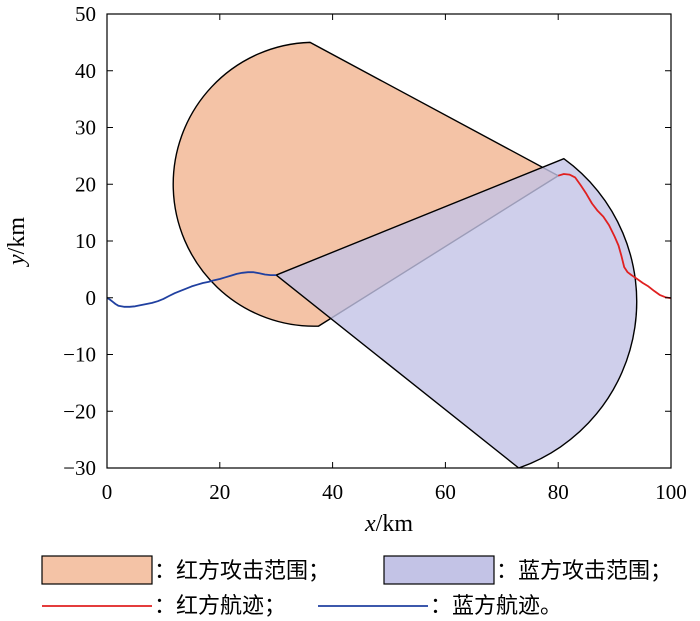 The image size is (700, 621). Describe the element at coordinates (395, 524) in the screenshot. I see `x-axis-unit: /km` at that location.